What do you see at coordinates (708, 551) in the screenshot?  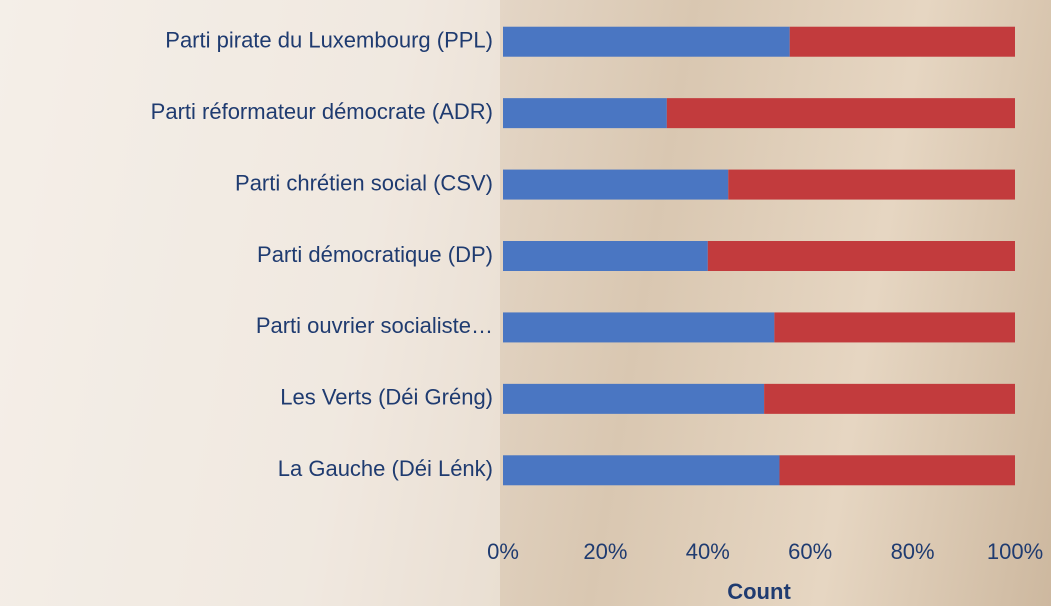 I see `x-tick-label: 40%` at bounding box center [708, 551].